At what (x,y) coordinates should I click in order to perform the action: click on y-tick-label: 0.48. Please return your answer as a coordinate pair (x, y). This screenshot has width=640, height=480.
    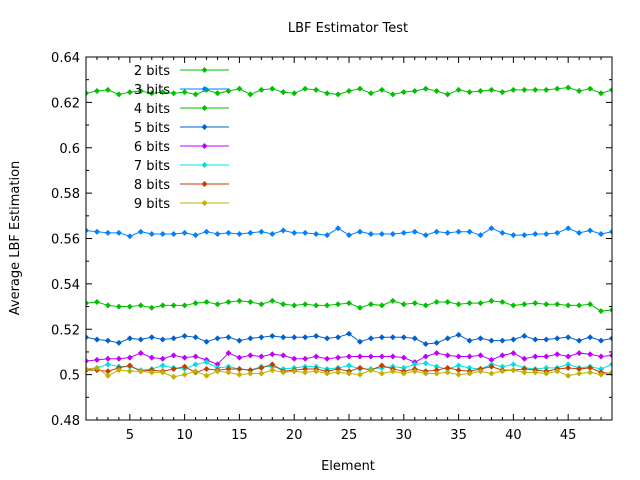
    Looking at the image, I should click on (65, 421).